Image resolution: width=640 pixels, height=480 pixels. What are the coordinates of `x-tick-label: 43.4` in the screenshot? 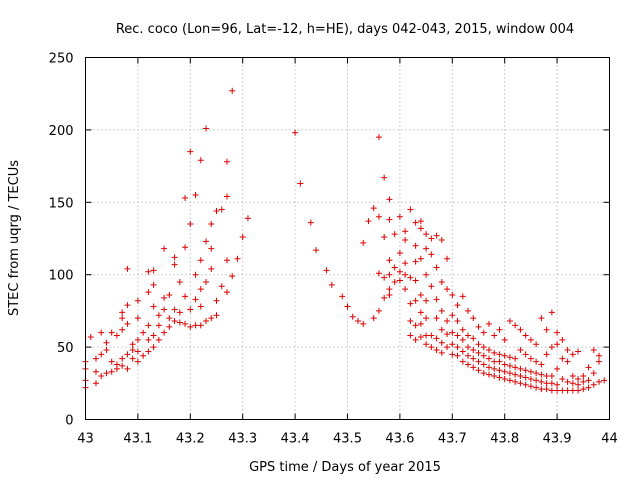 It's located at (295, 439).